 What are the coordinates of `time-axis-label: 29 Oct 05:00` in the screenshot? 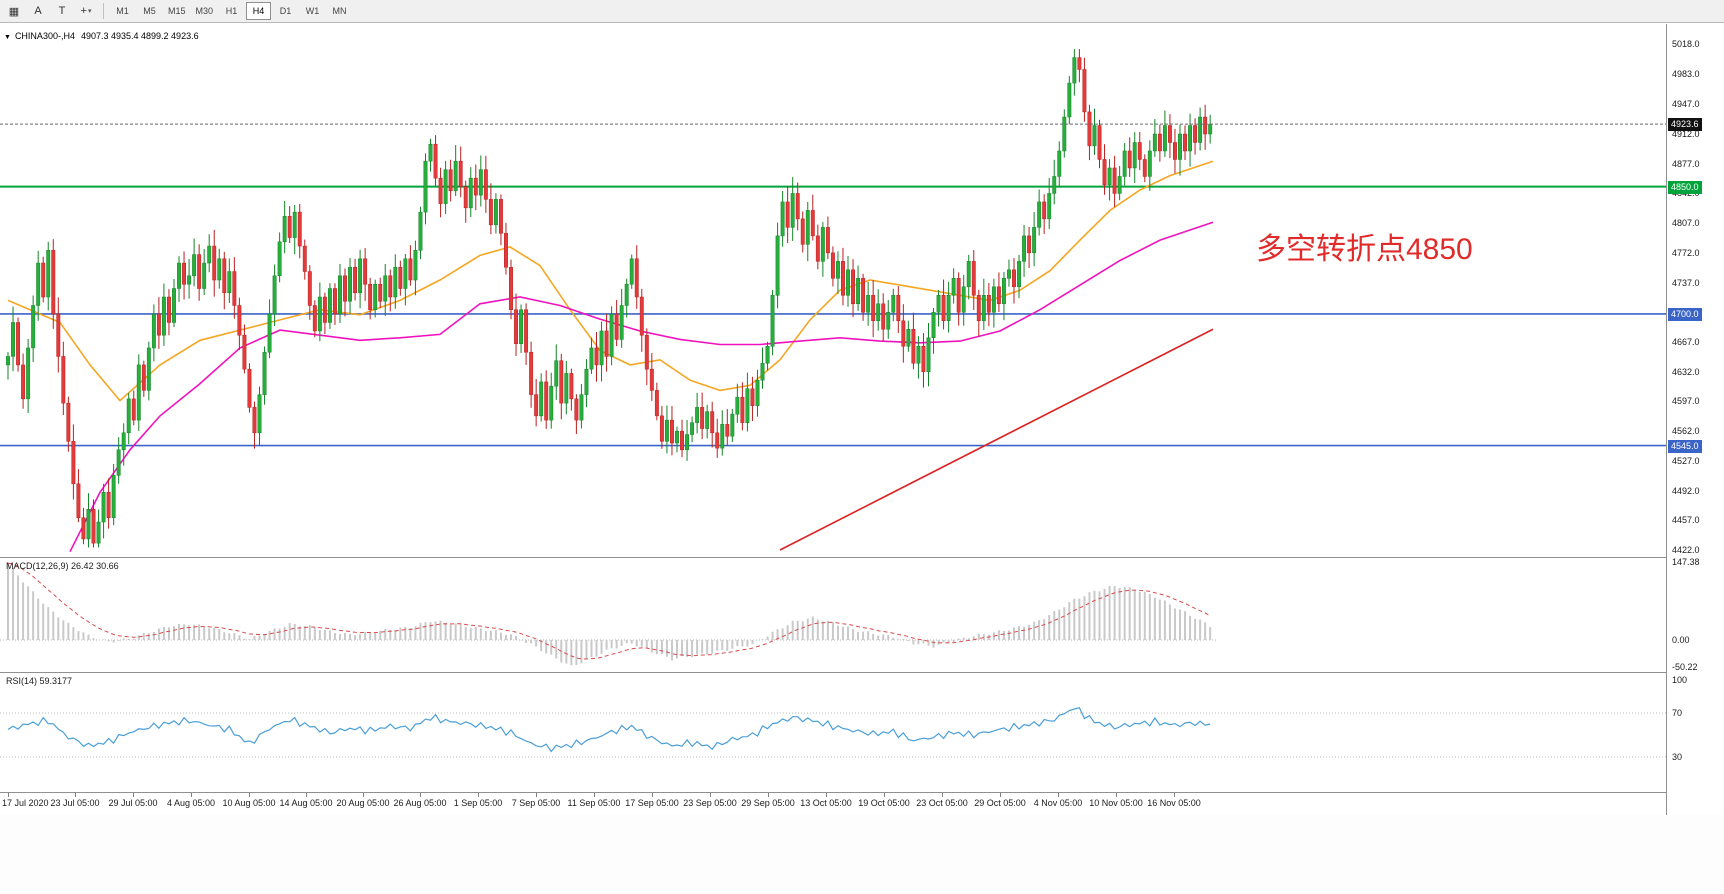 It's located at (1000, 803).